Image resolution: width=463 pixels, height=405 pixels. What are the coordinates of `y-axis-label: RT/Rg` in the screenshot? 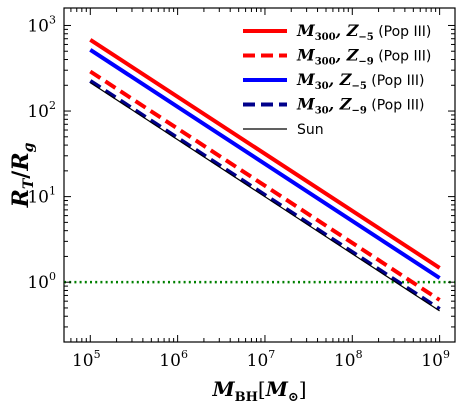 It's located at (22, 175).